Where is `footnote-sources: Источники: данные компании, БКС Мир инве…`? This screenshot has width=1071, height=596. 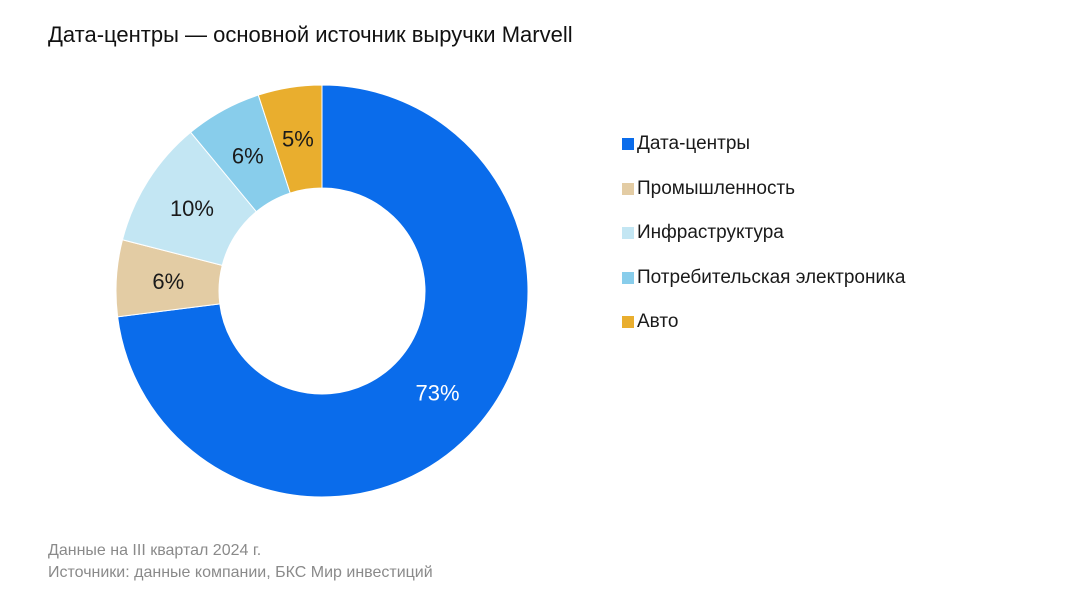
footnote-sources: Источники: данные компании, БКС Мир инве… is located at coordinates (240, 572).